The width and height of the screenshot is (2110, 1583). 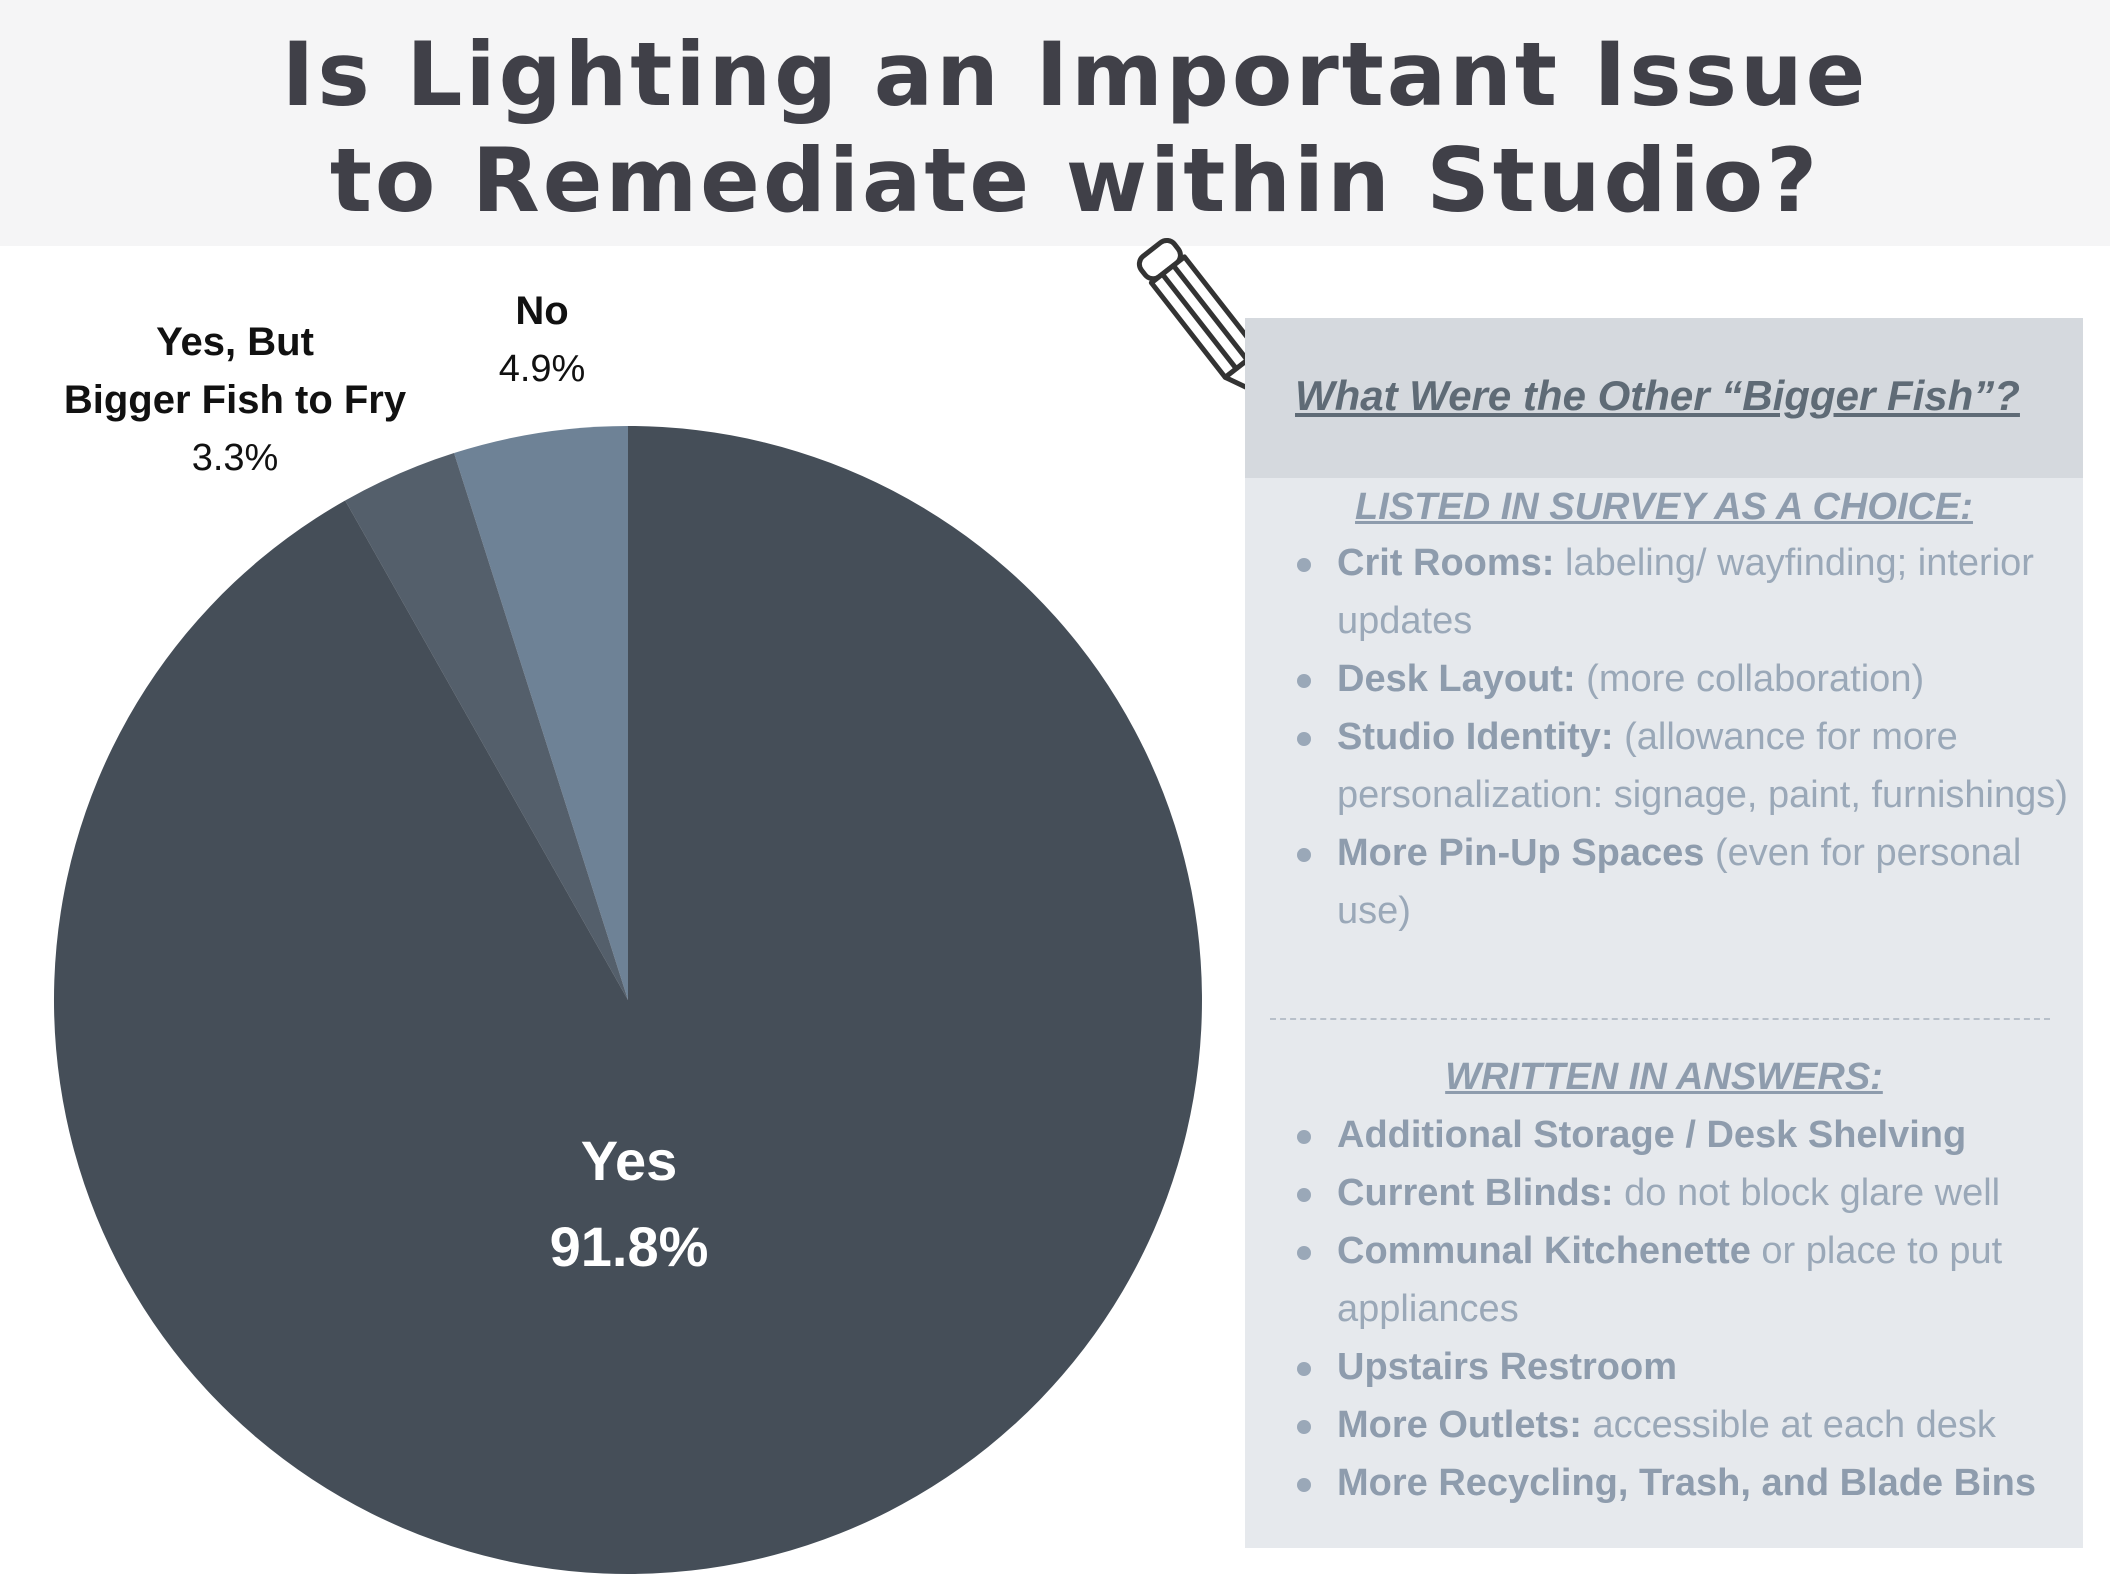 I want to click on item-text: accessible at each desk, so click(x=1788, y=1425).